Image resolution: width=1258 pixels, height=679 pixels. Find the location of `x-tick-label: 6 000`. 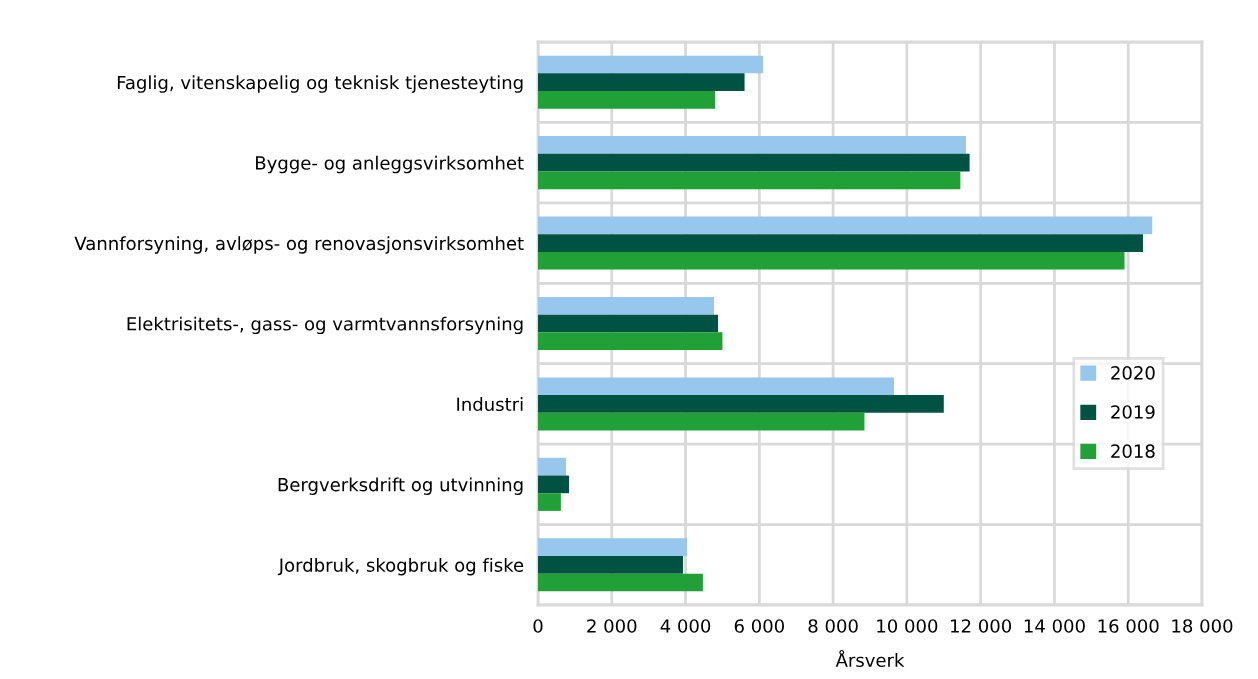

x-tick-label: 6 000 is located at coordinates (759, 626).